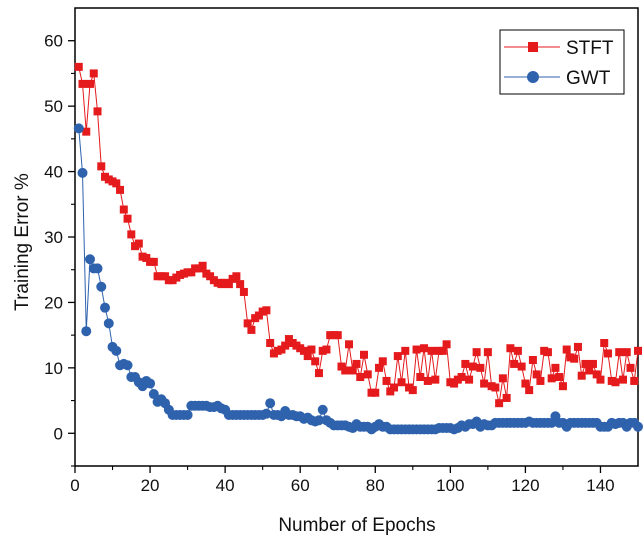 The width and height of the screenshot is (643, 539). I want to click on x-tick-label: 120, so click(525, 485).